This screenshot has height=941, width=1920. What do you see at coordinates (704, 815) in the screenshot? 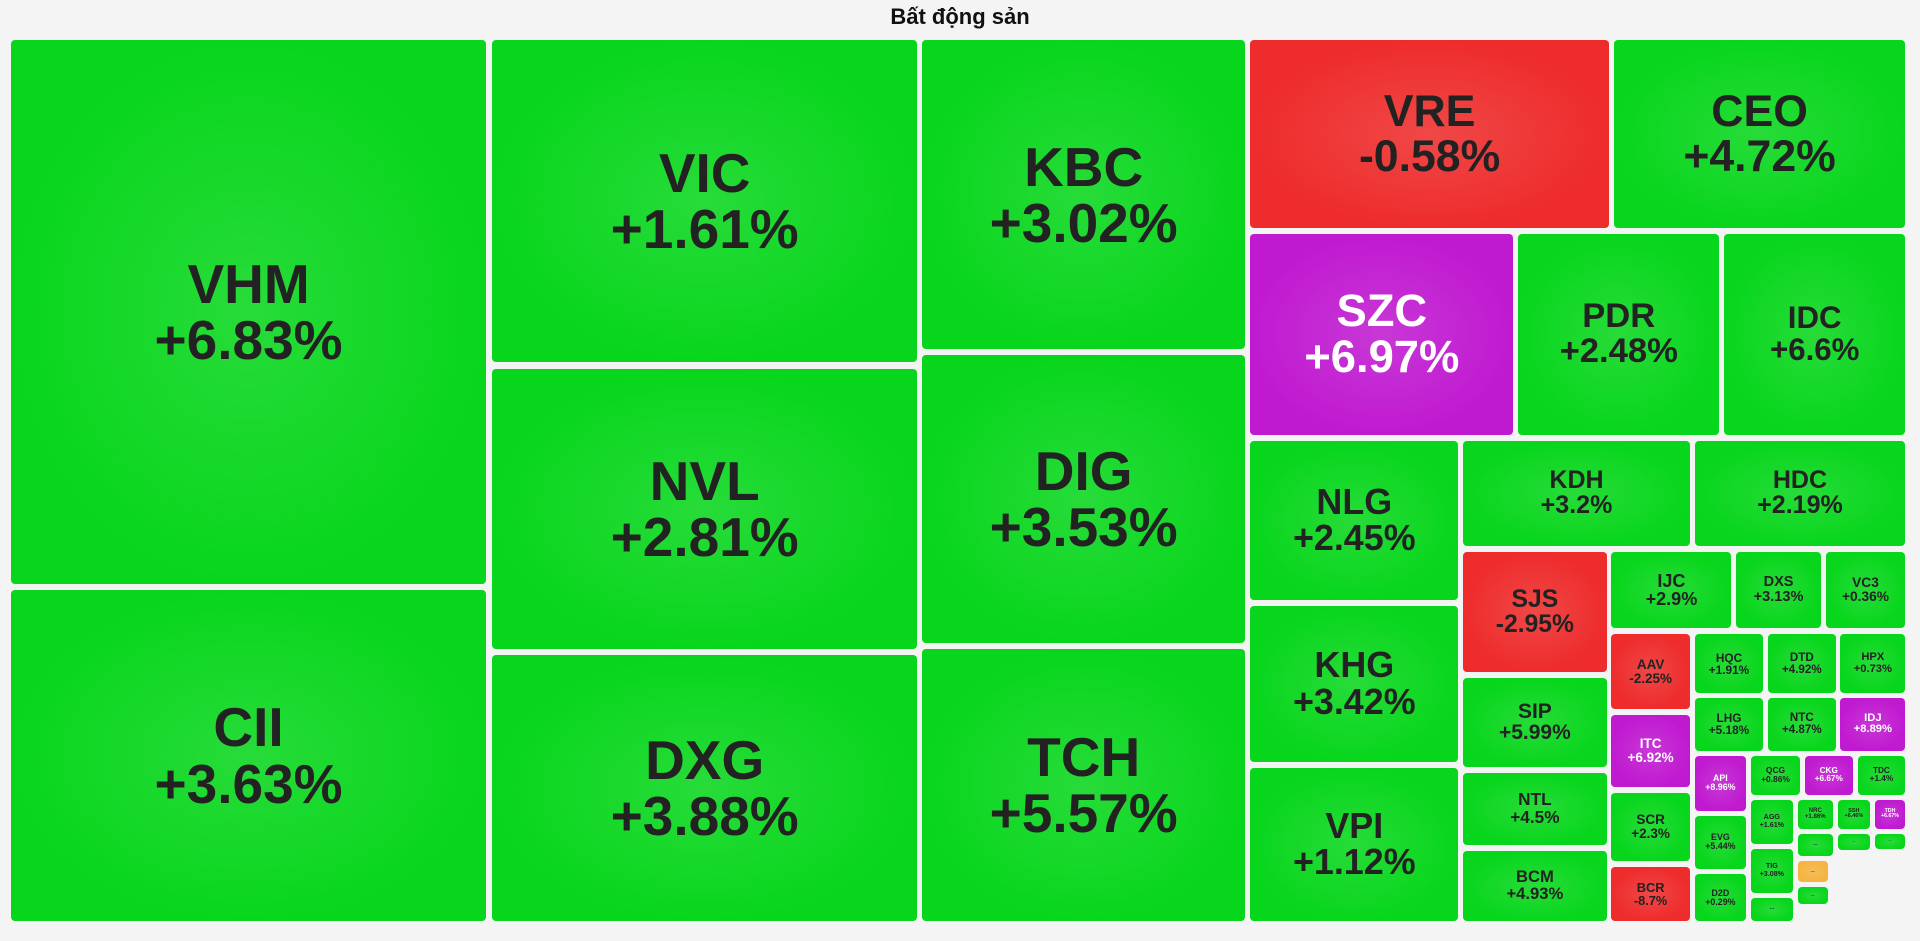
I see `change-label: +3.88%` at bounding box center [704, 815].